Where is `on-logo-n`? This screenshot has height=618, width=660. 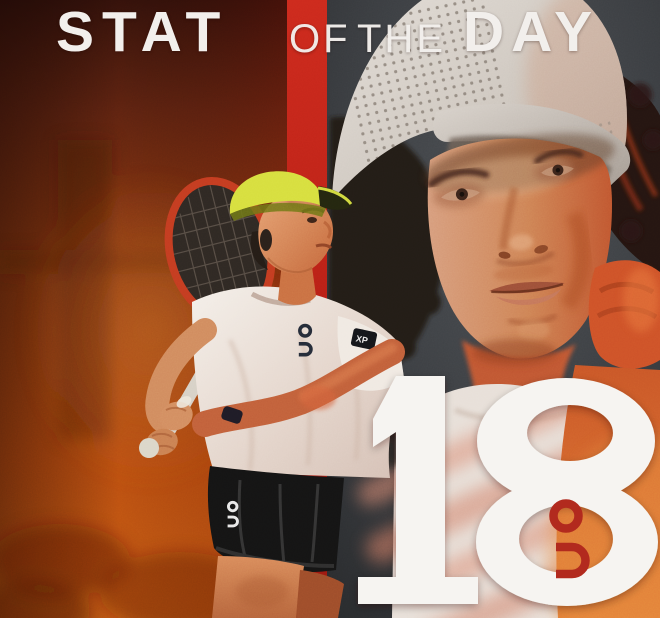
on-logo-n is located at coordinates (573, 560).